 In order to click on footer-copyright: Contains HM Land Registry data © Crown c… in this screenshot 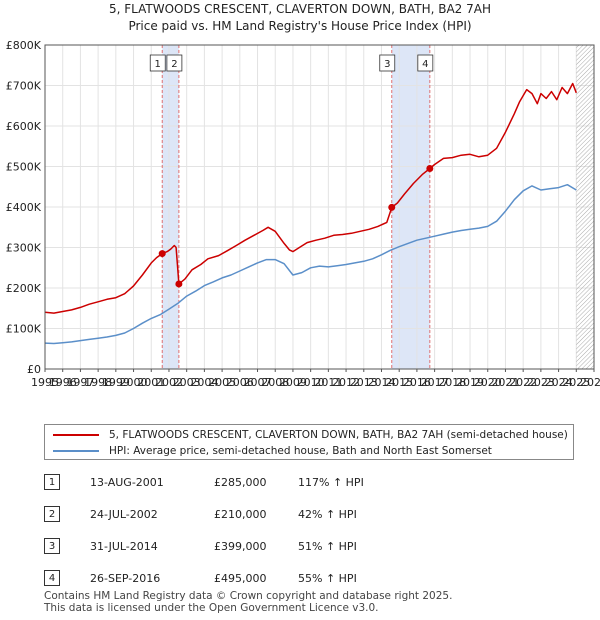, I will do `click(248, 596)`.